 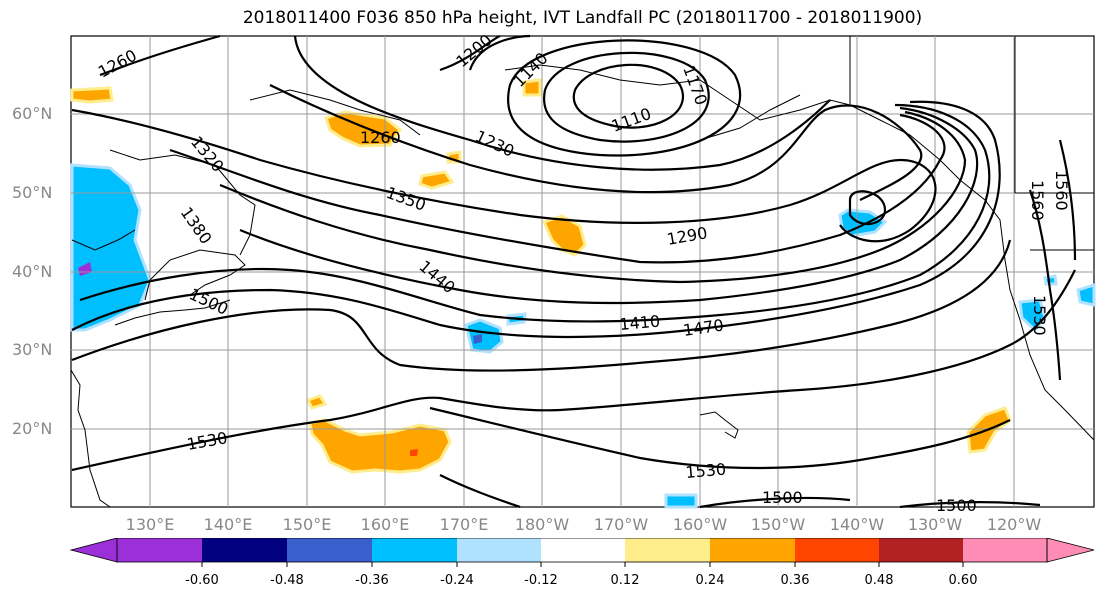 What do you see at coordinates (32, 428) in the screenshot?
I see `lat-label: 20°N` at bounding box center [32, 428].